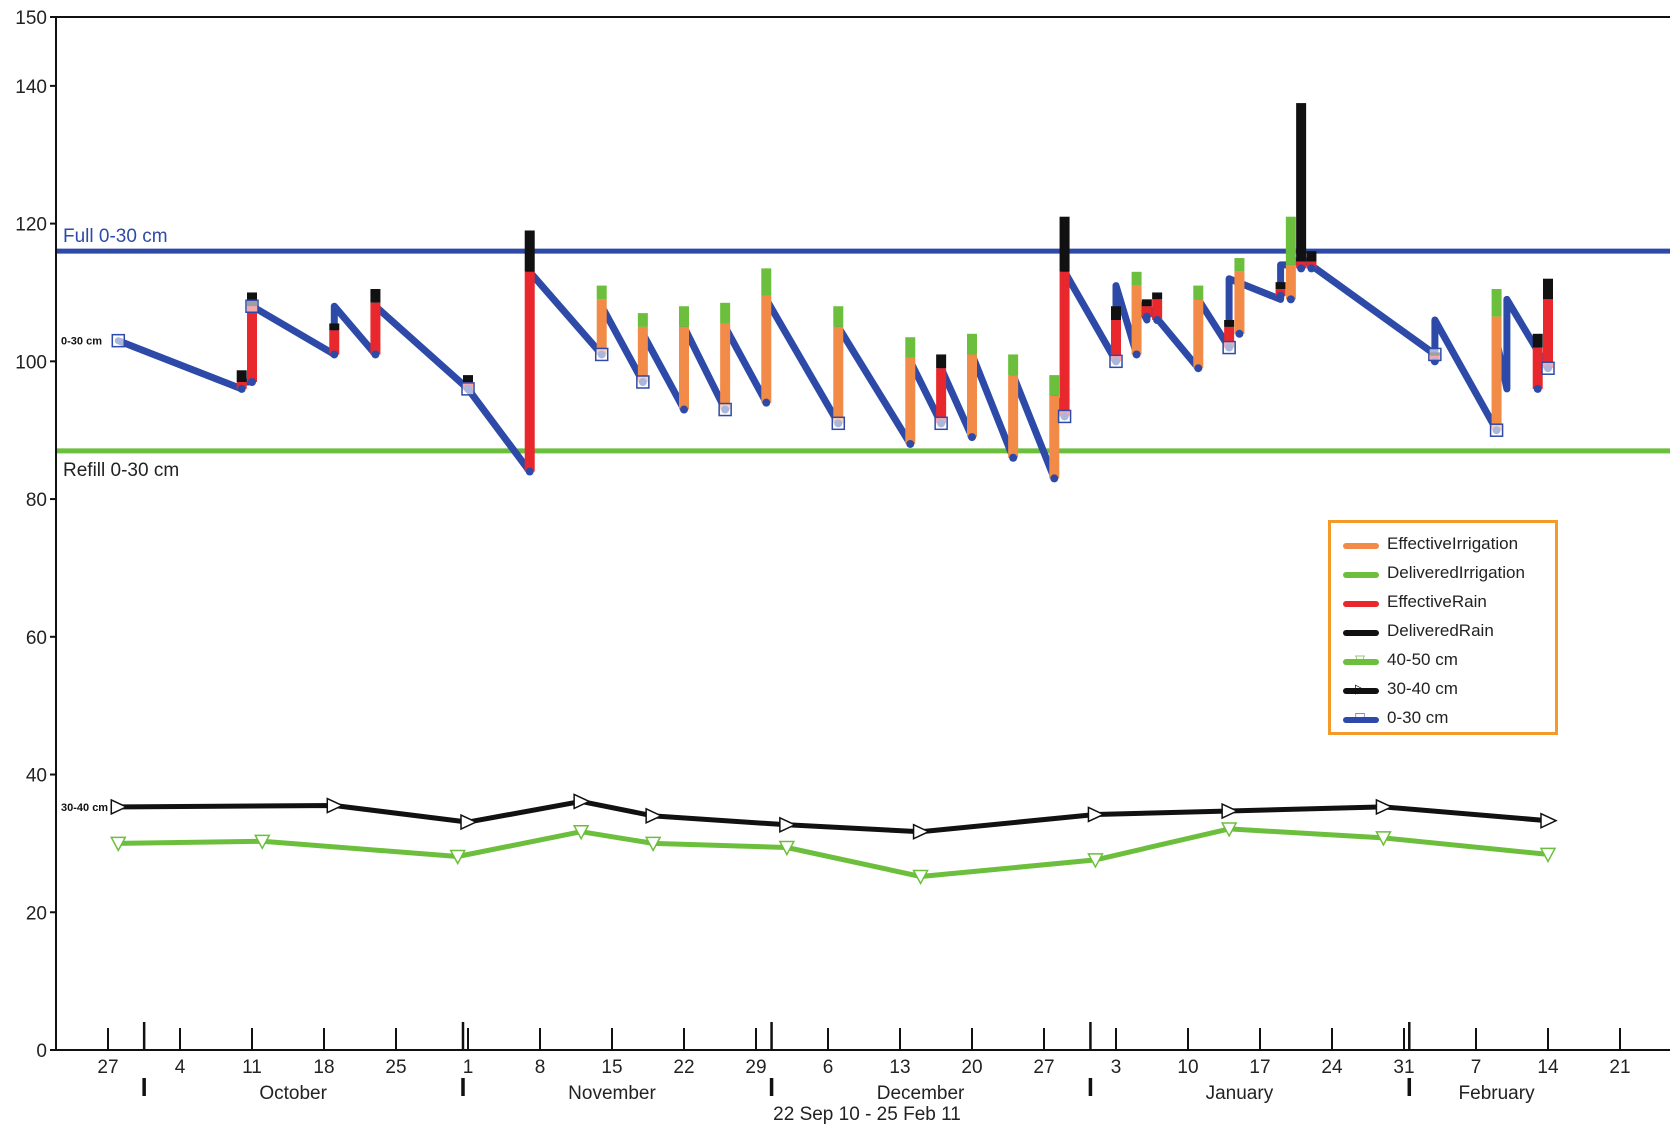 Image resolution: width=1670 pixels, height=1126 pixels. Describe the element at coordinates (540, 1067) in the screenshot. I see `x-tick-label: 8` at that location.